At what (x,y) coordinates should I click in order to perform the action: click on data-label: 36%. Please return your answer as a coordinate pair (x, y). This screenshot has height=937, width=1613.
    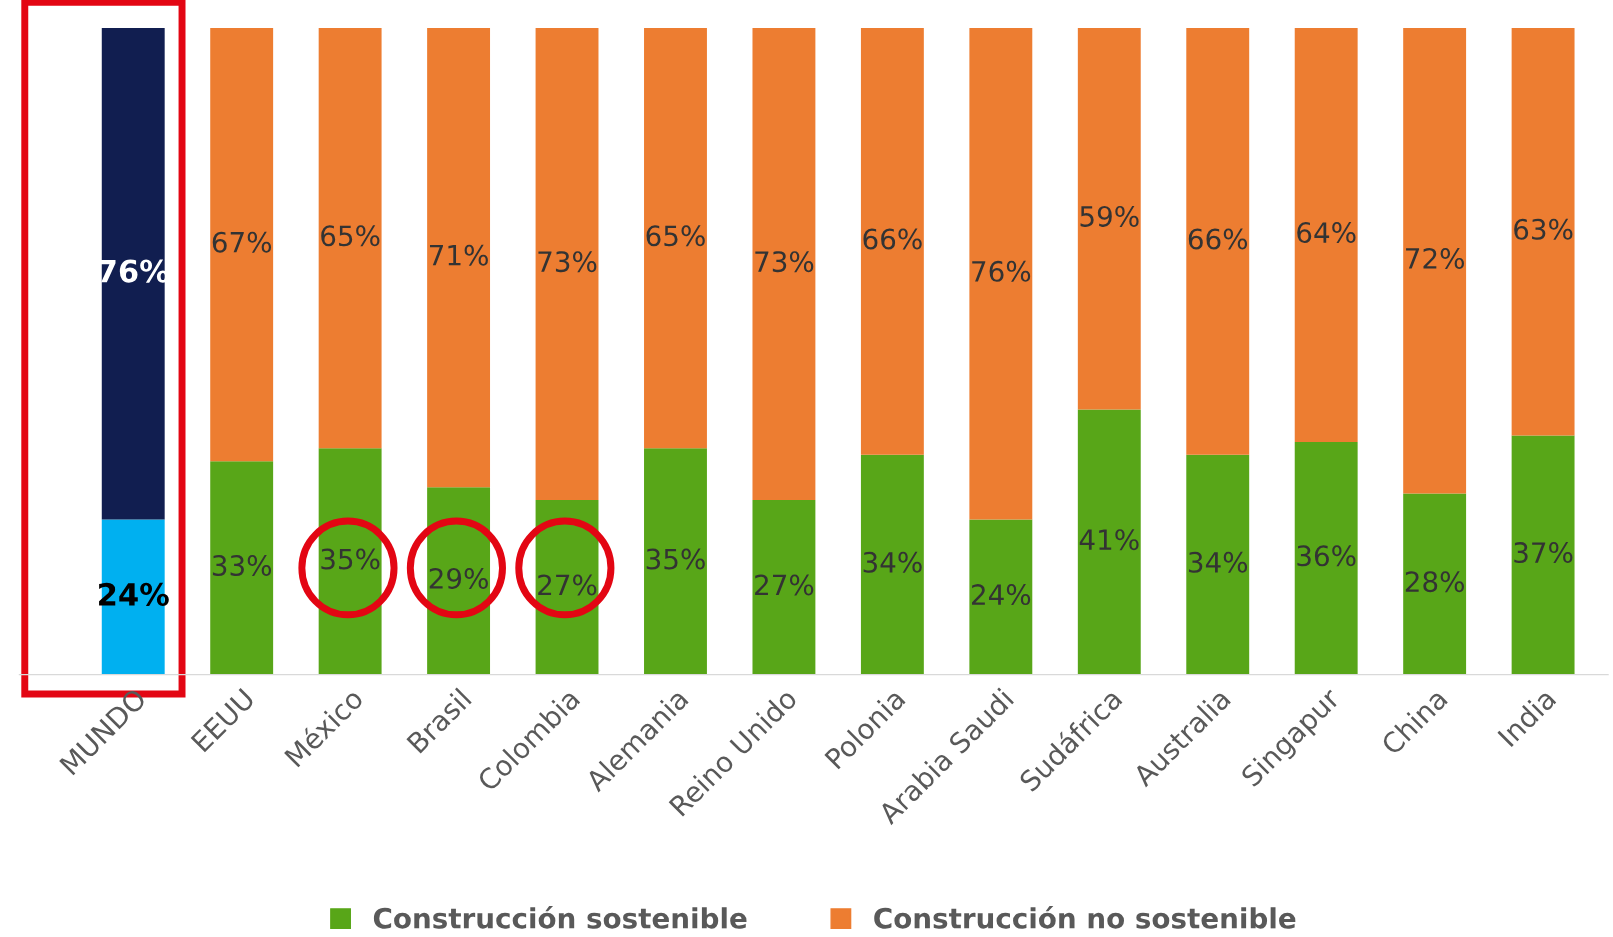
    Looking at the image, I should click on (1326, 556).